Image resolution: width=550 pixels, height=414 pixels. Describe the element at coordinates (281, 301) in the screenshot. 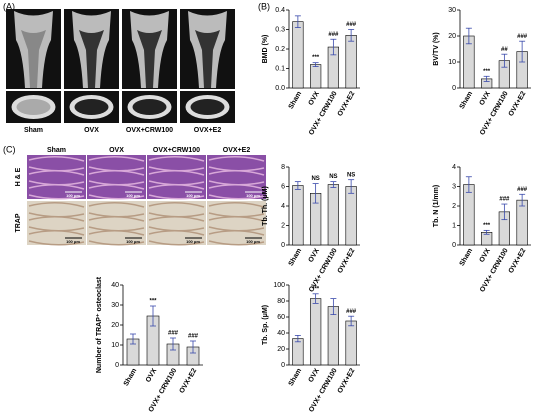

I see `y-tick-label: 80` at that location.